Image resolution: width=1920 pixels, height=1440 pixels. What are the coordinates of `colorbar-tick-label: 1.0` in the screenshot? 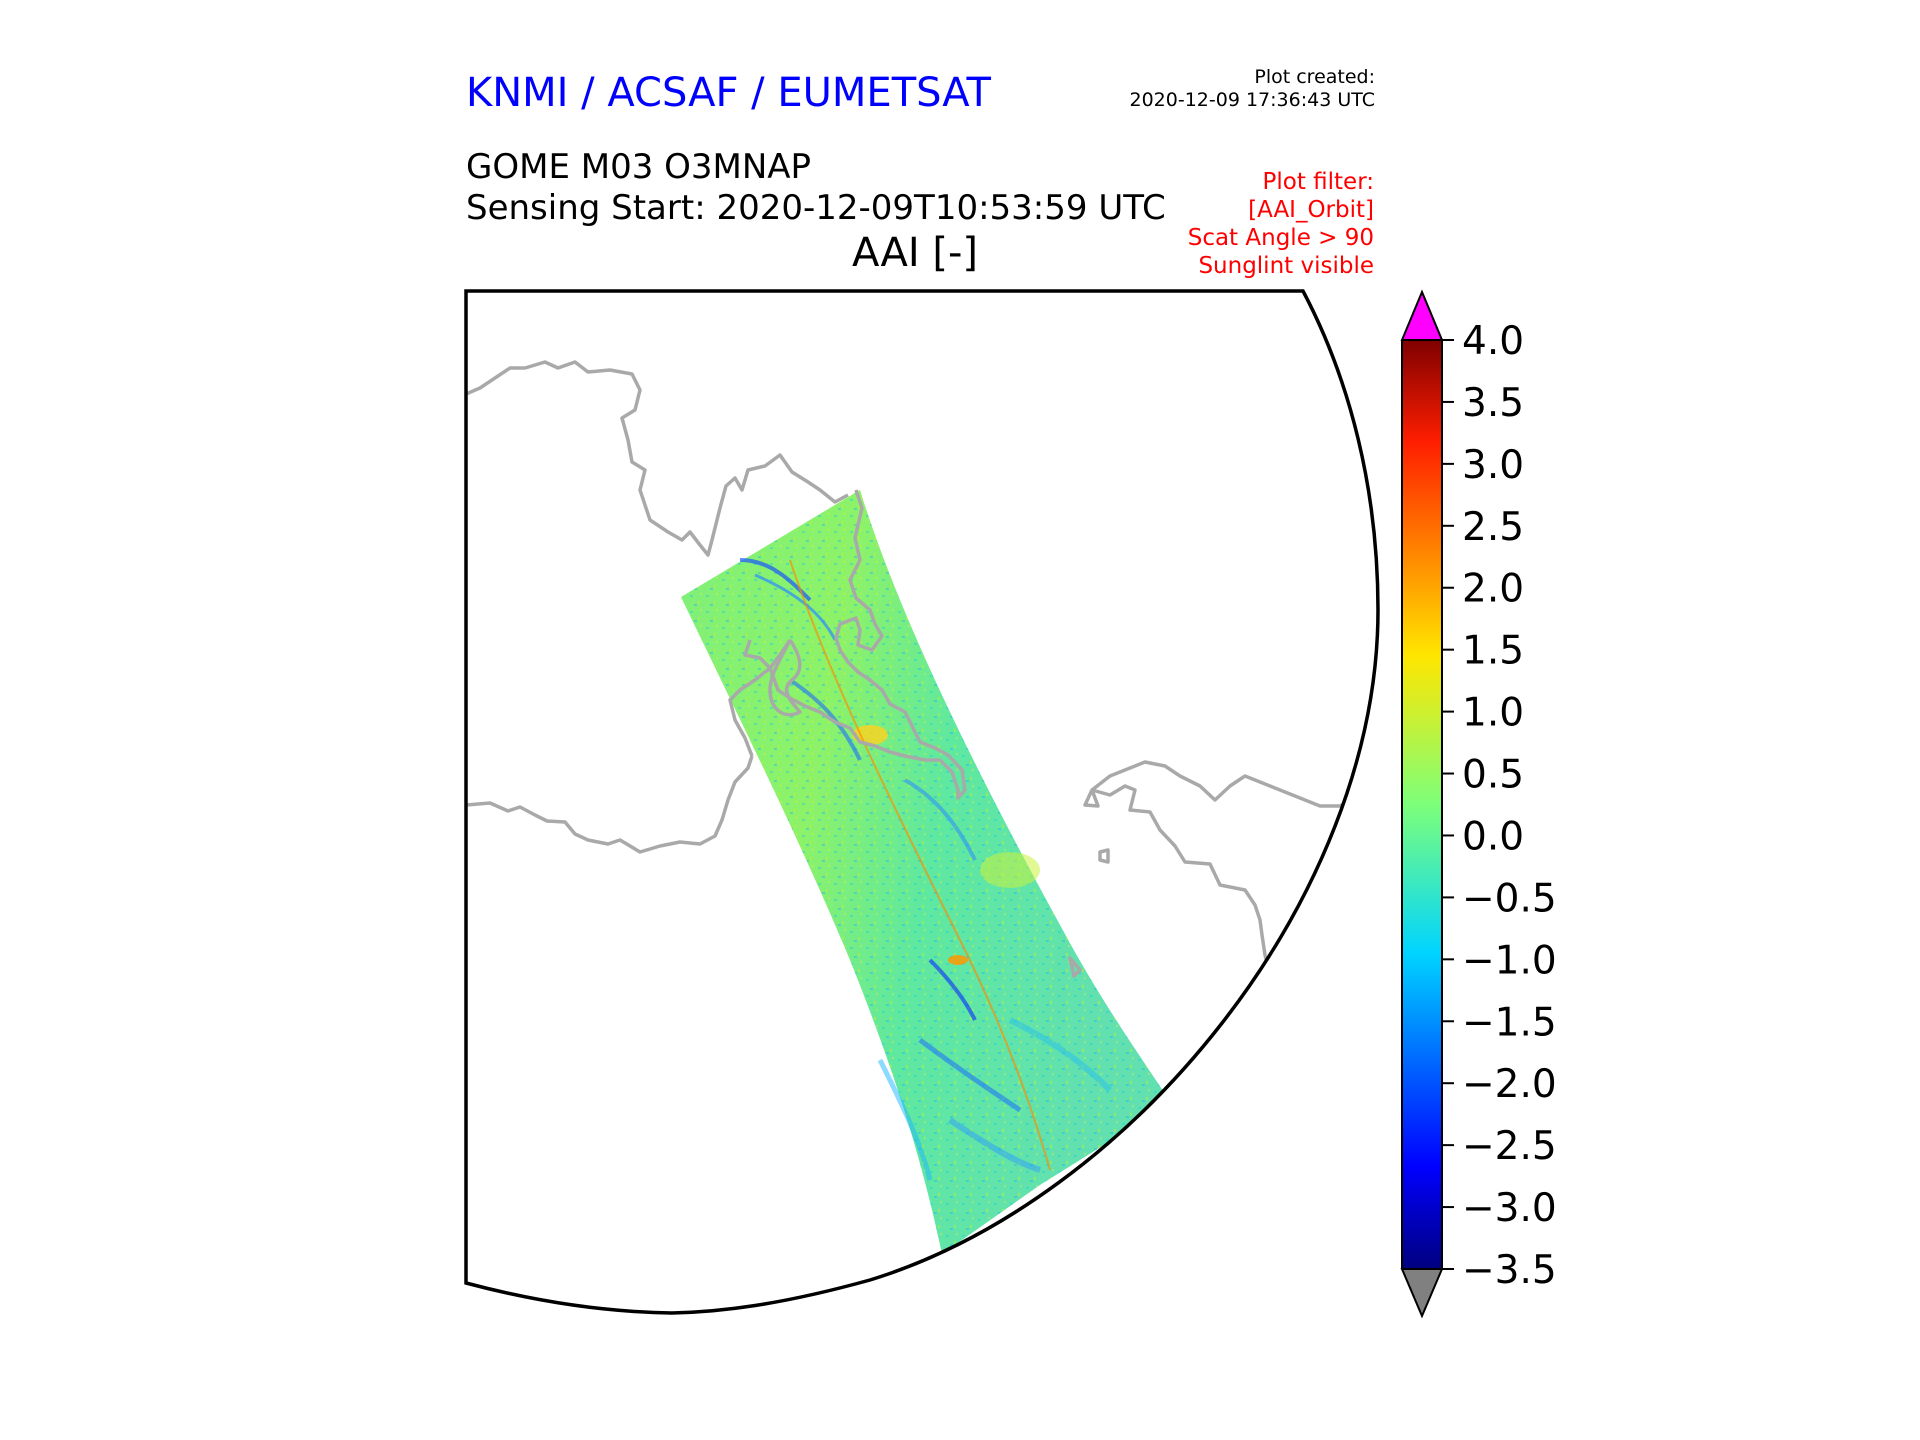 It's located at (1493, 713).